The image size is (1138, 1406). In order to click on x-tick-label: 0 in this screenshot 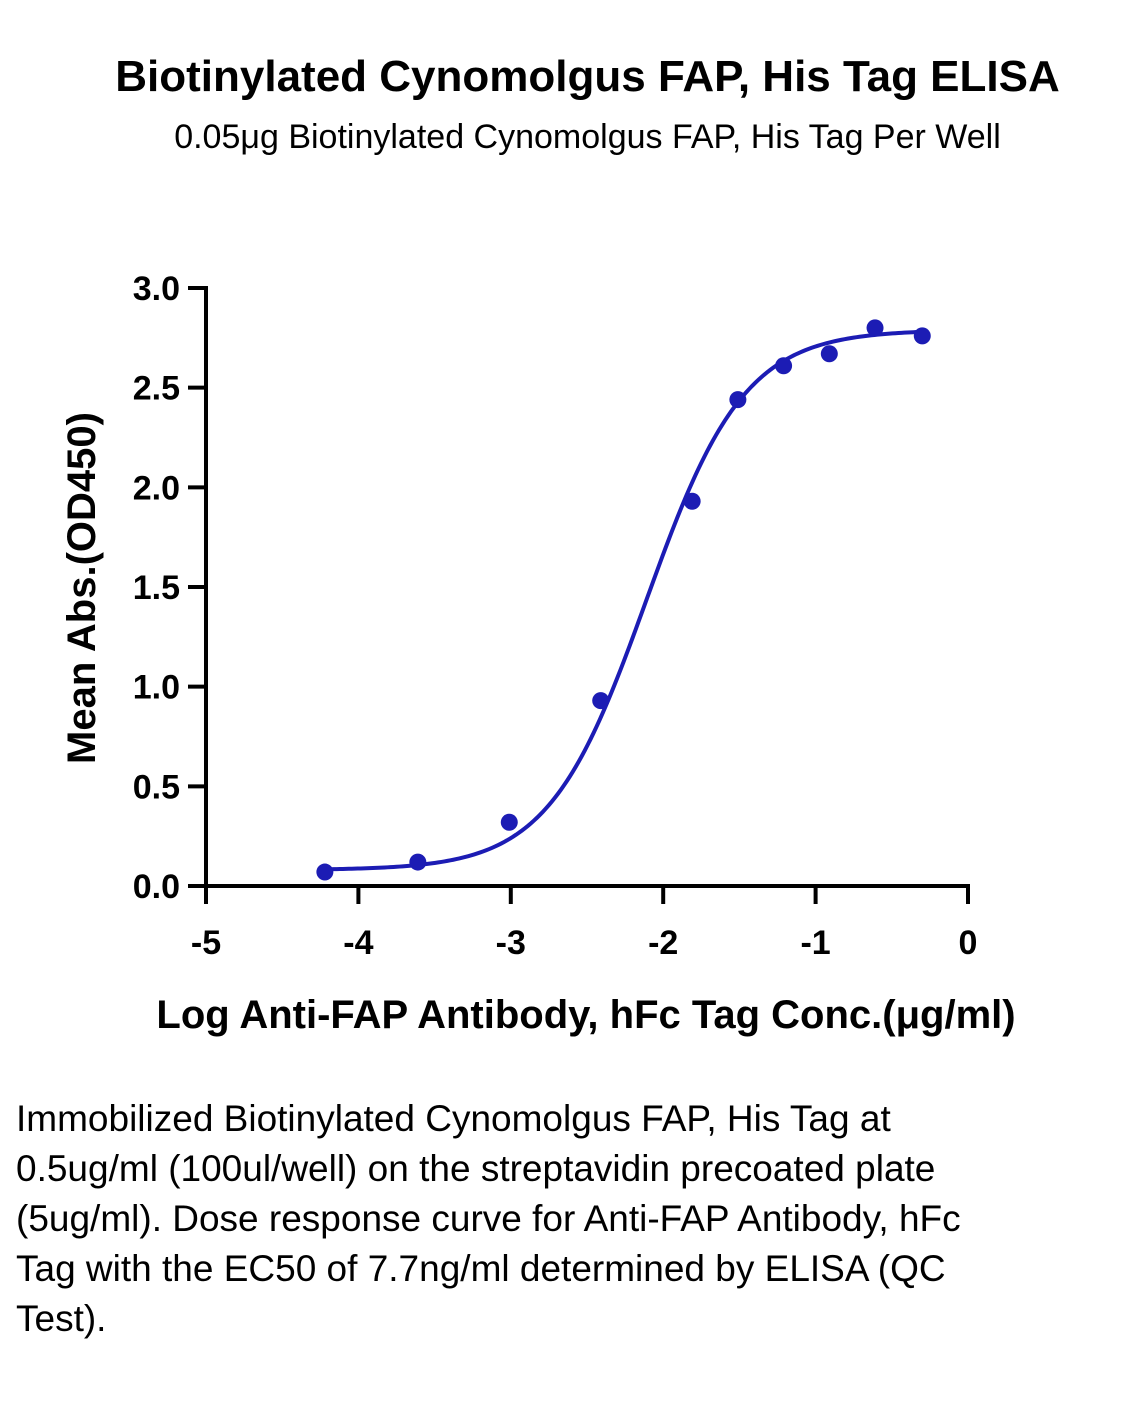, I will do `click(968, 943)`.